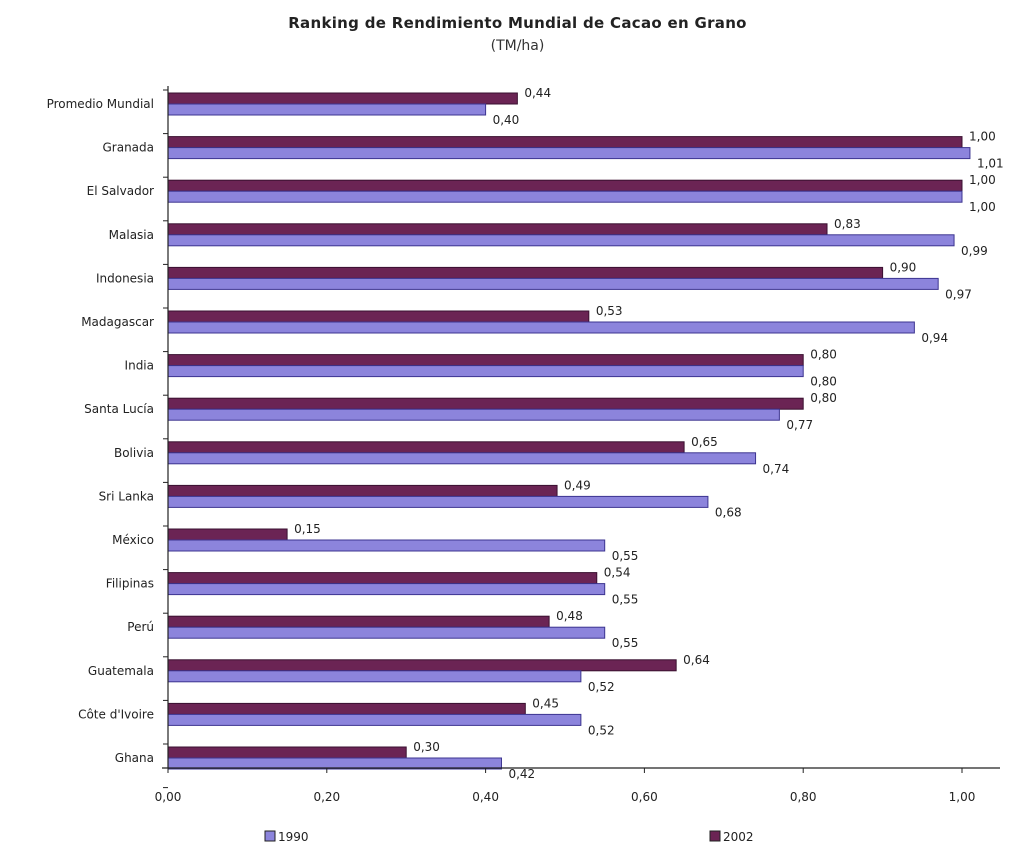 This screenshot has width=1015, height=854. I want to click on category-label: Malasia, so click(131, 235).